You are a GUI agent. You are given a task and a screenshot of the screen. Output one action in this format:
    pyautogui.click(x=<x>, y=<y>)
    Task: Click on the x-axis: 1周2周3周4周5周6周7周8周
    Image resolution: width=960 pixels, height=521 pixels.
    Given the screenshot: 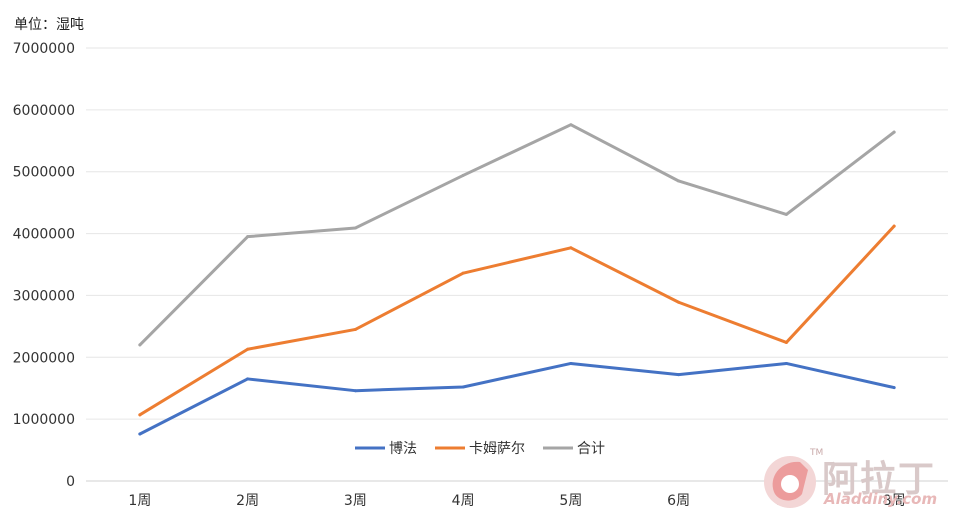 What is the action you would take?
    pyautogui.click(x=516, y=501)
    